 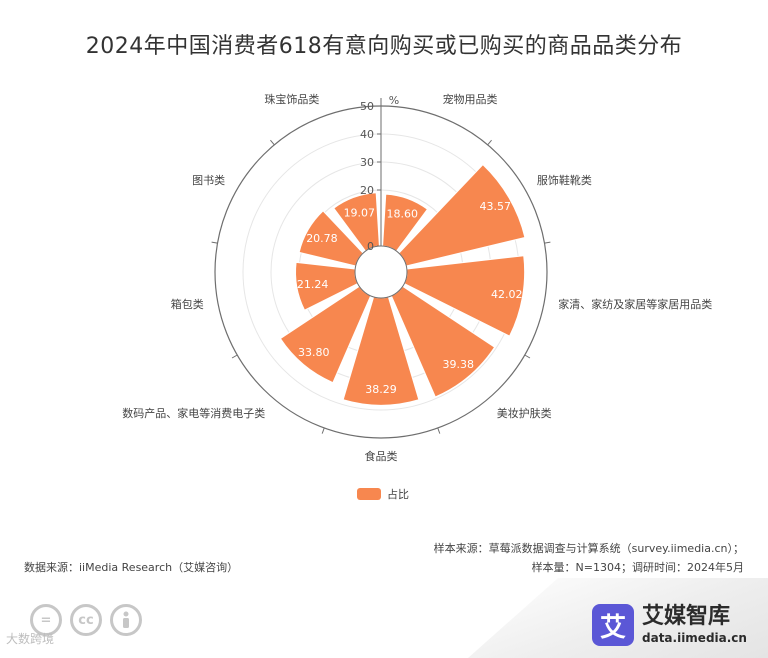 What do you see at coordinates (370, 246) in the screenshot?
I see `radial-tick-label: 0` at bounding box center [370, 246].